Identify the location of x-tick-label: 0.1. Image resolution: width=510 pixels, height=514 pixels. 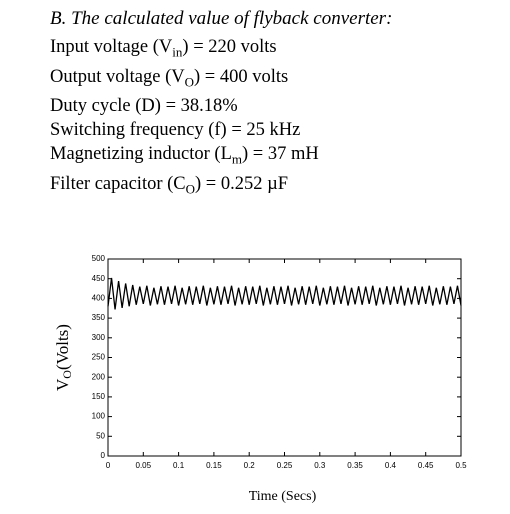
(179, 465).